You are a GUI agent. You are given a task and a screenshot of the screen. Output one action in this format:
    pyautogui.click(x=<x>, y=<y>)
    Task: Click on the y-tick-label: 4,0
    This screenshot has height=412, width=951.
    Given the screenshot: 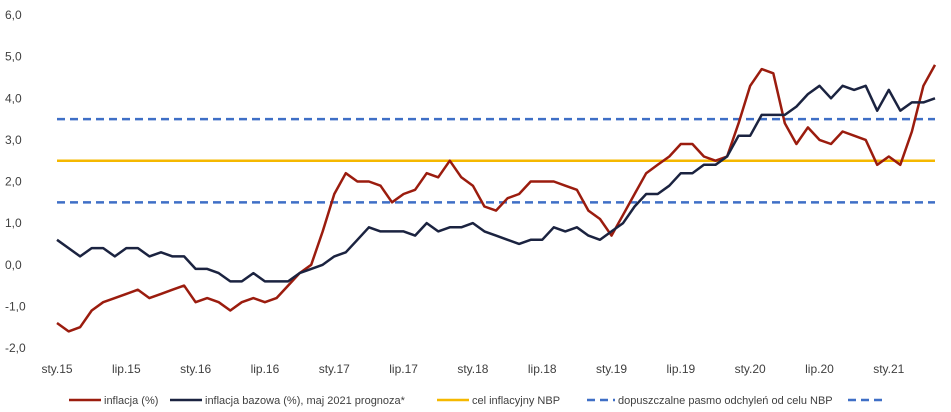 What is the action you would take?
    pyautogui.click(x=13, y=98)
    